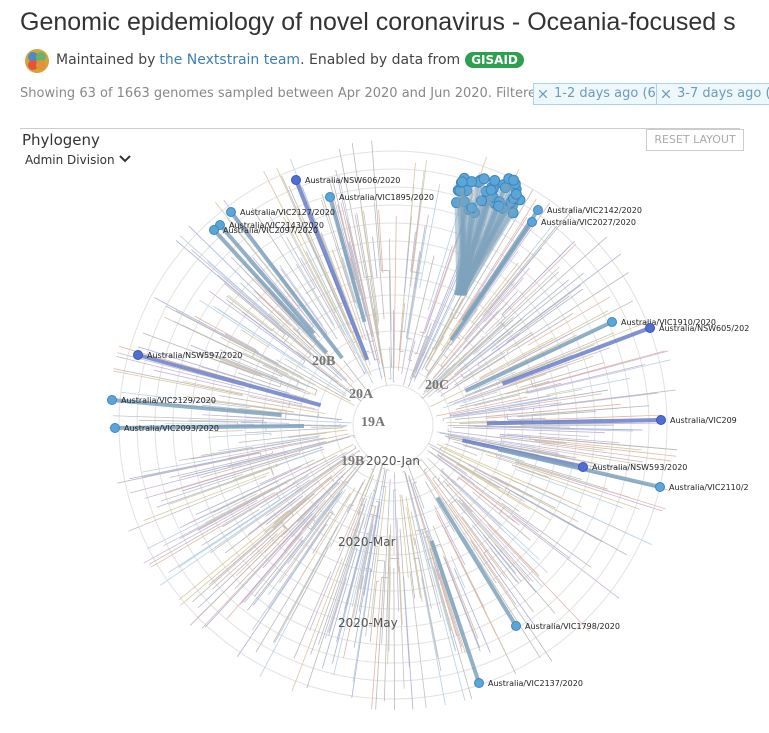 The width and height of the screenshot is (769, 733). I want to click on reset-layout-button: RESET LAYOUT, so click(695, 140).